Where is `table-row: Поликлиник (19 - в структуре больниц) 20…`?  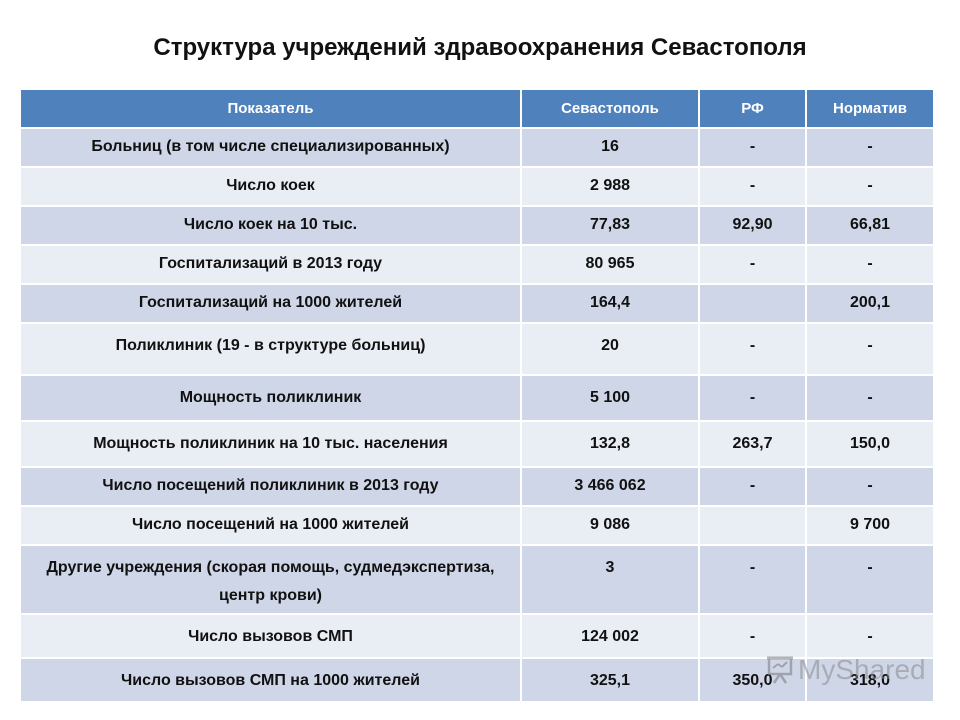
table-row: Поликлиник (19 - в структуре больниц) 20… is located at coordinates (477, 349).